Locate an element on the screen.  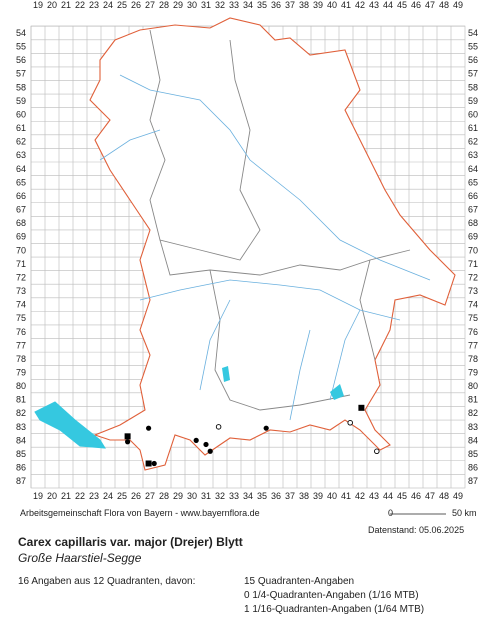
column-label: 40 is located at coordinates (332, 5).